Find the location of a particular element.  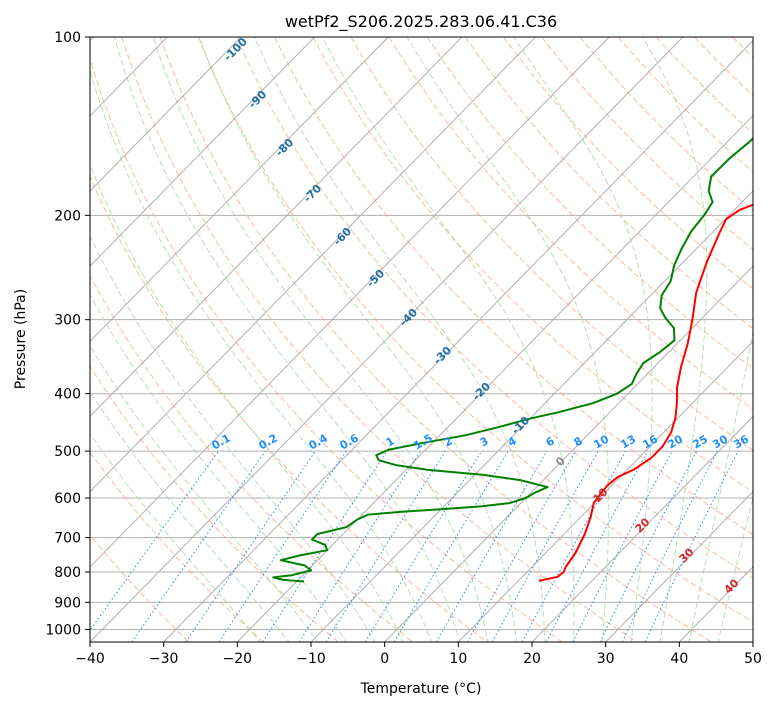

moist-adiabat-label: 40 is located at coordinates (732, 586).